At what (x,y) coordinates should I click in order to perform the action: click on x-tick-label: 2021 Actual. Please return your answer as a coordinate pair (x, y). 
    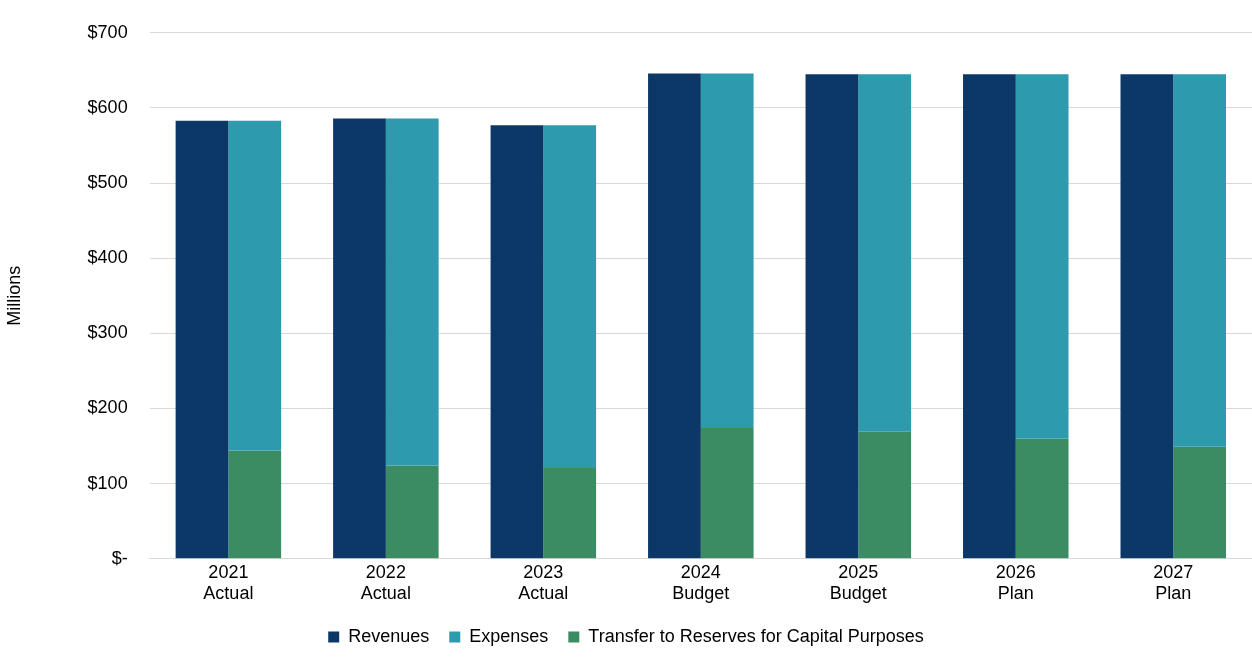
    Looking at the image, I should click on (228, 582).